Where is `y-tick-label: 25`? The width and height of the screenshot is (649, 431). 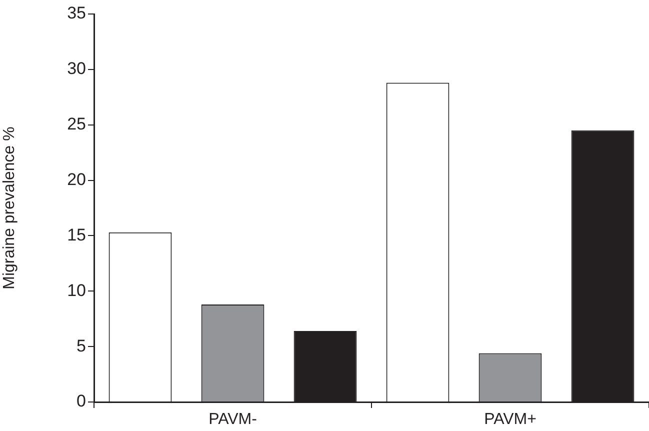
y-tick-label: 25 is located at coordinates (76, 124).